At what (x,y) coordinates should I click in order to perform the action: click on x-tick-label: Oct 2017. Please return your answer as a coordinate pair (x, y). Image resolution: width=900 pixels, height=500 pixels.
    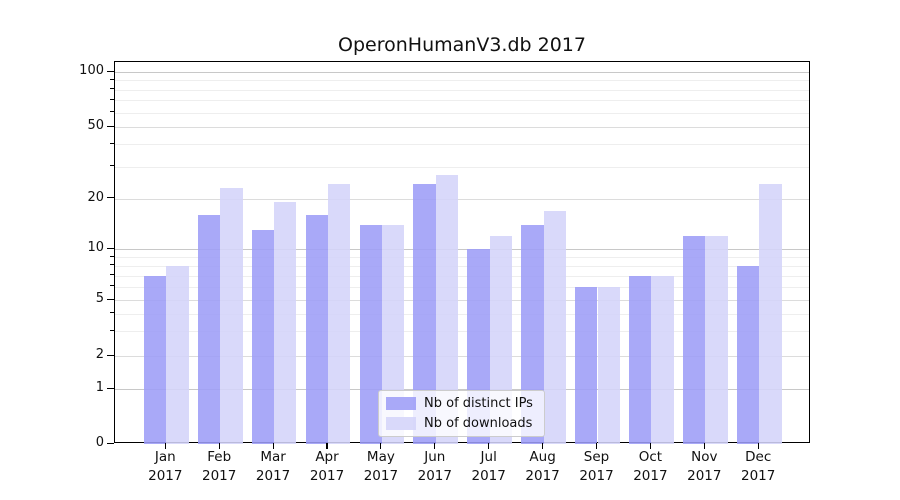
    Looking at the image, I should click on (650, 467).